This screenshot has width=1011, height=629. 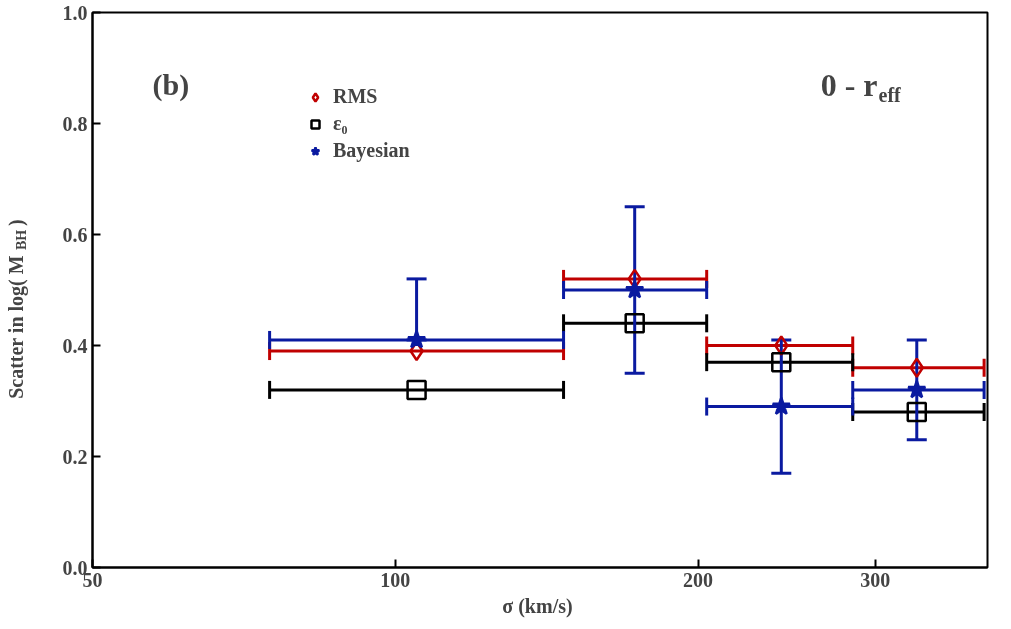 I want to click on x-tick-label: 200, so click(x=698, y=579).